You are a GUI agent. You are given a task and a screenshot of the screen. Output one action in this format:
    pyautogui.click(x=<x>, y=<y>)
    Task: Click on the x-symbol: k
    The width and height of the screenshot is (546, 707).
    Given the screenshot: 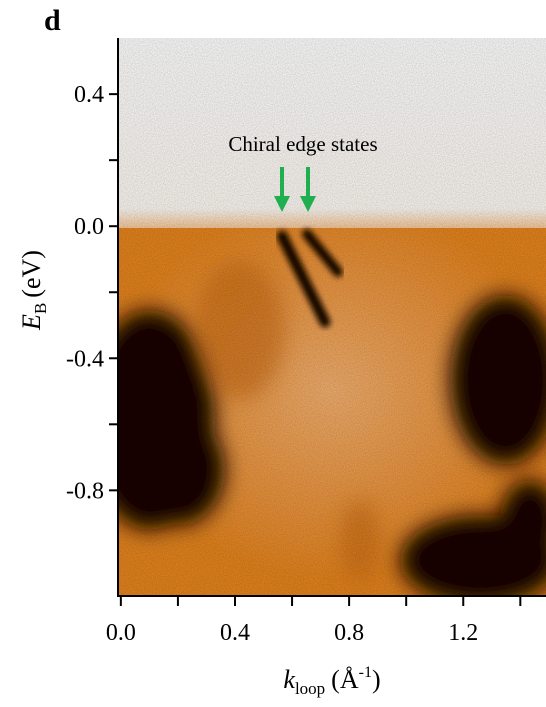 What is the action you would take?
    pyautogui.click(x=289, y=679)
    